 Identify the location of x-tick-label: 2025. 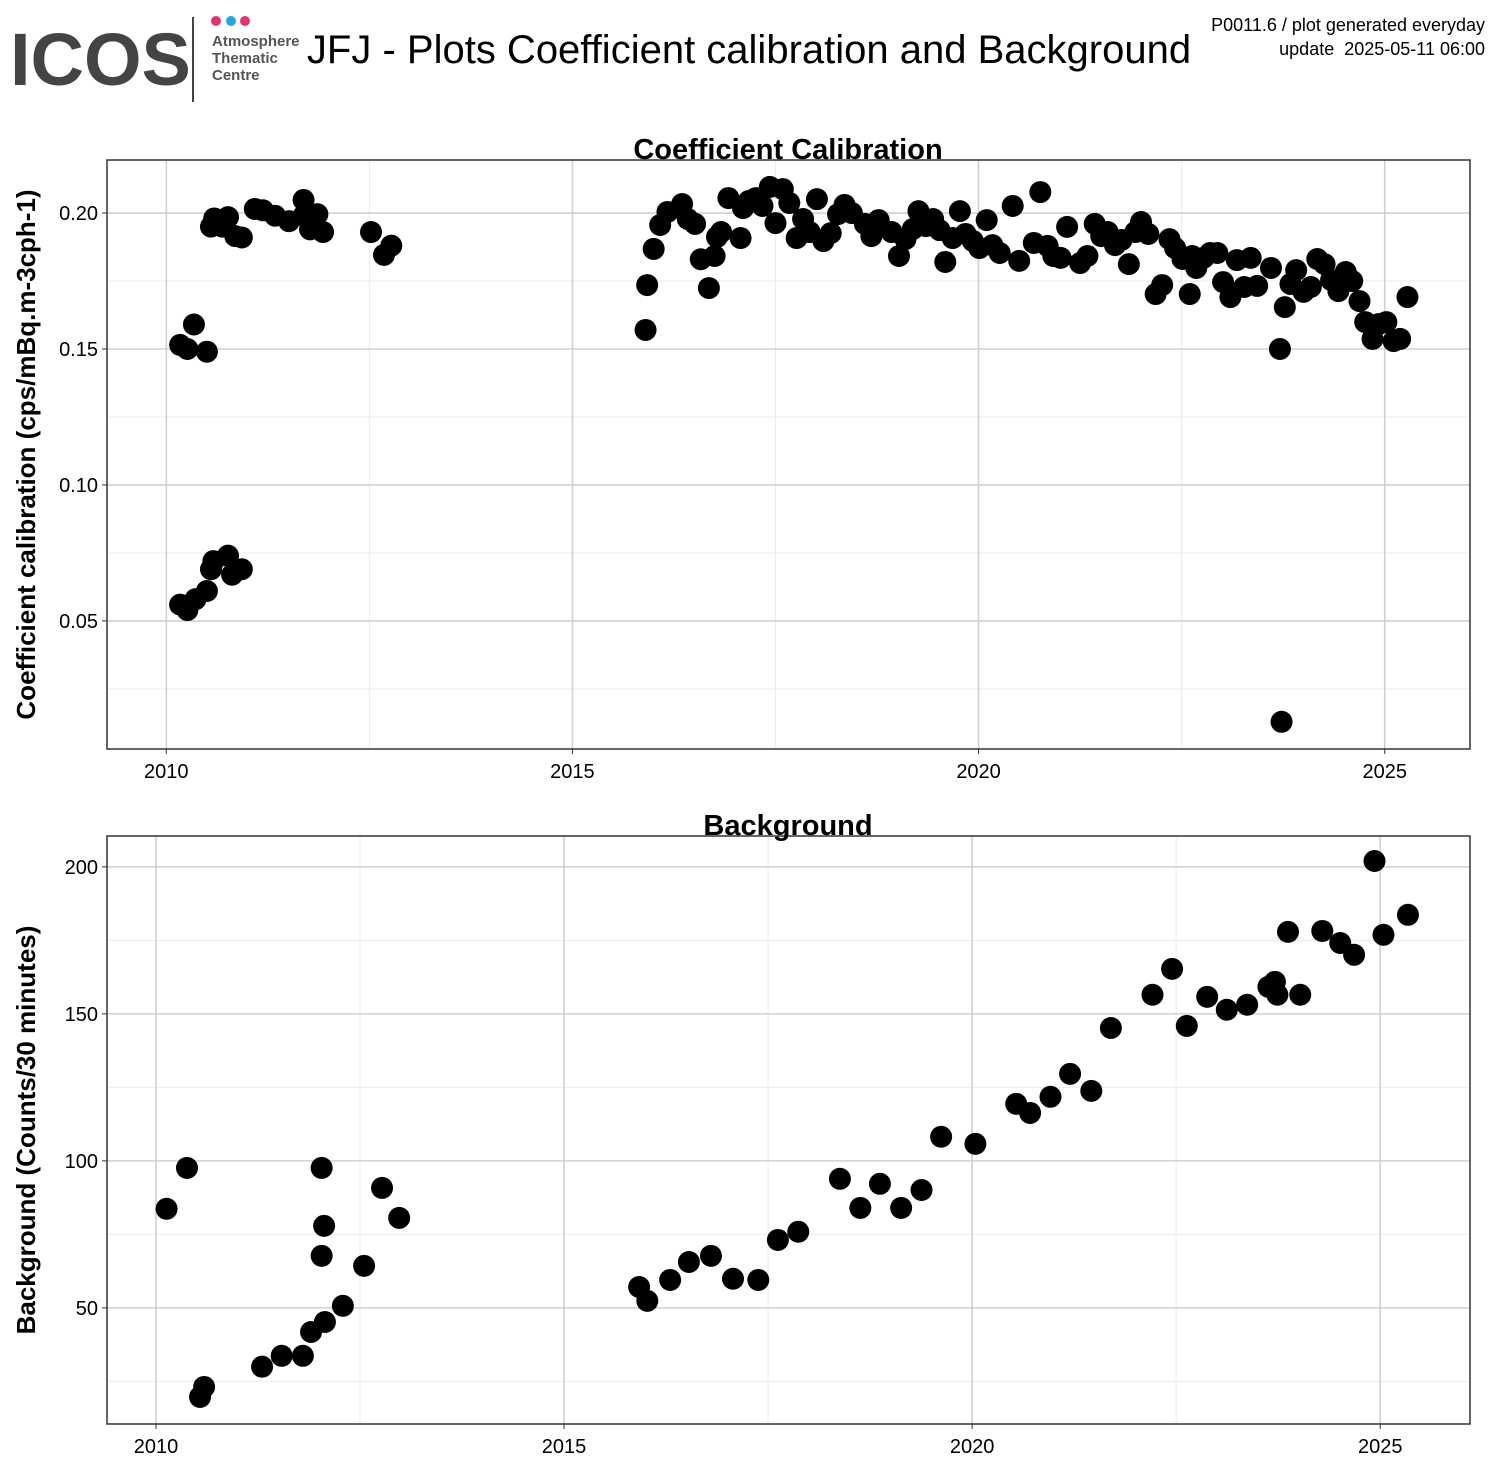
(1380, 1447).